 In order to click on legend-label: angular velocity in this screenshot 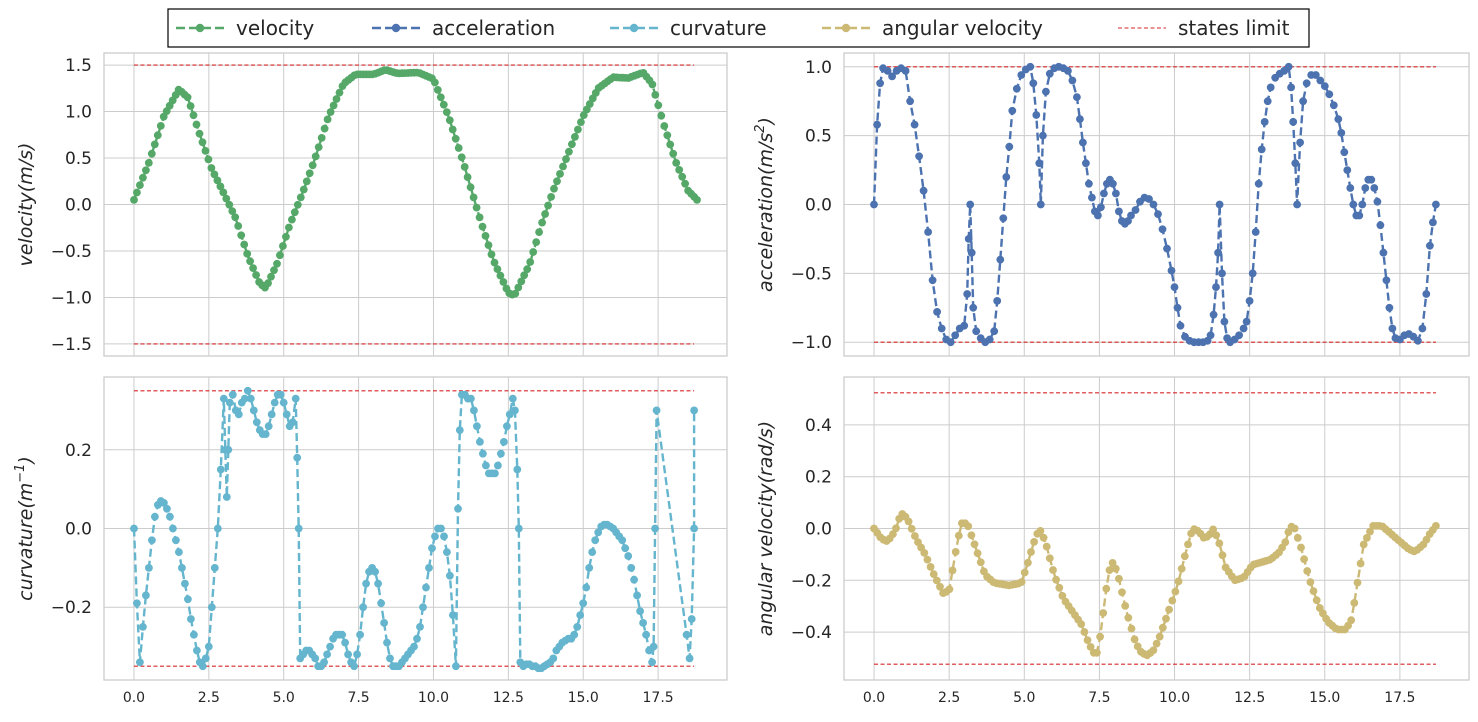, I will do `click(962, 28)`.